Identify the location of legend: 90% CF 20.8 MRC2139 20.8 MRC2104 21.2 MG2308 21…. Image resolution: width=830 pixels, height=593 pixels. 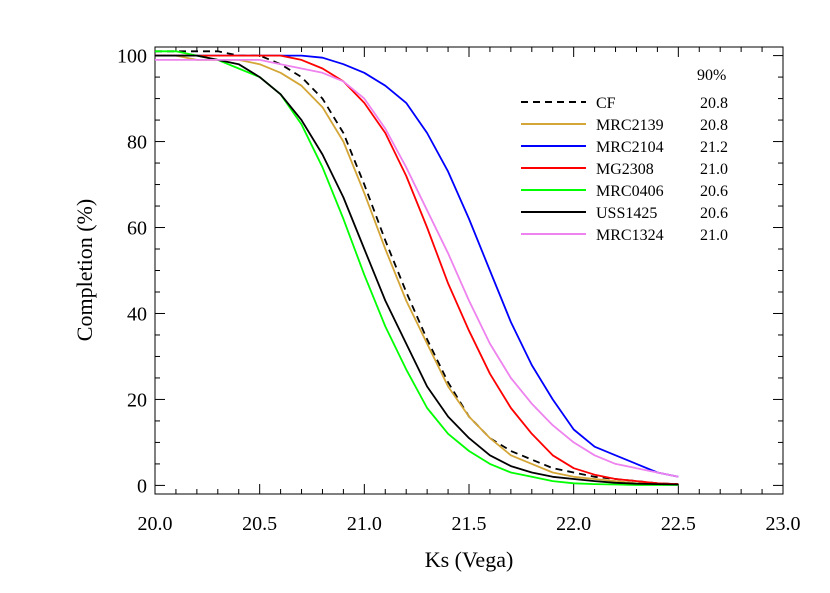
(624, 155).